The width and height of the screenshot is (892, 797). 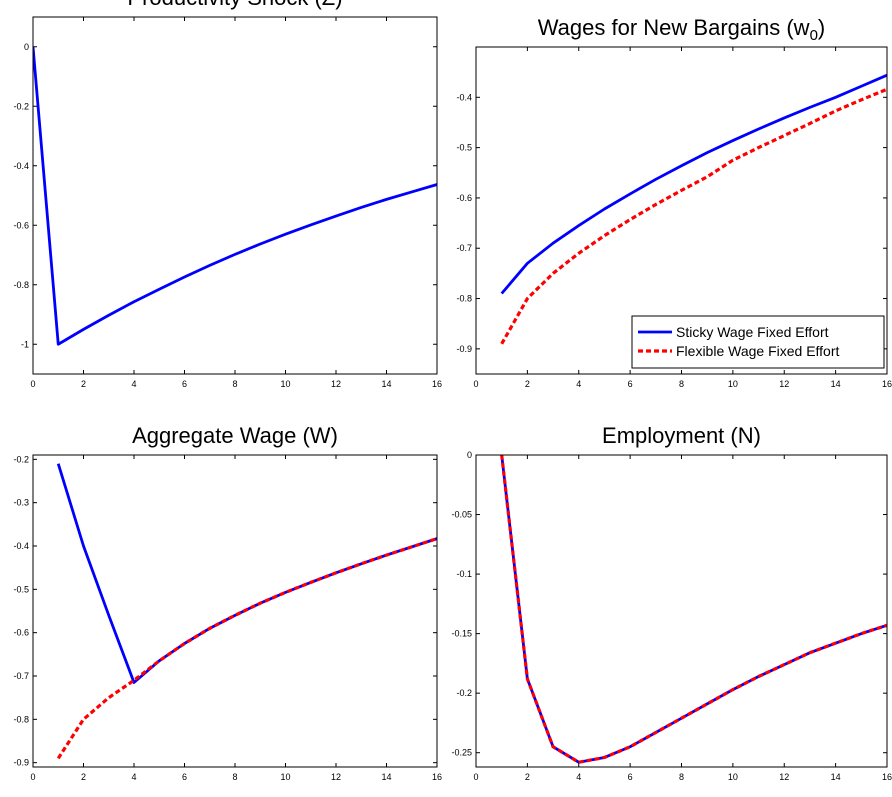 What do you see at coordinates (461, 753) in the screenshot?
I see `y-tick-label: -0.25` at bounding box center [461, 753].